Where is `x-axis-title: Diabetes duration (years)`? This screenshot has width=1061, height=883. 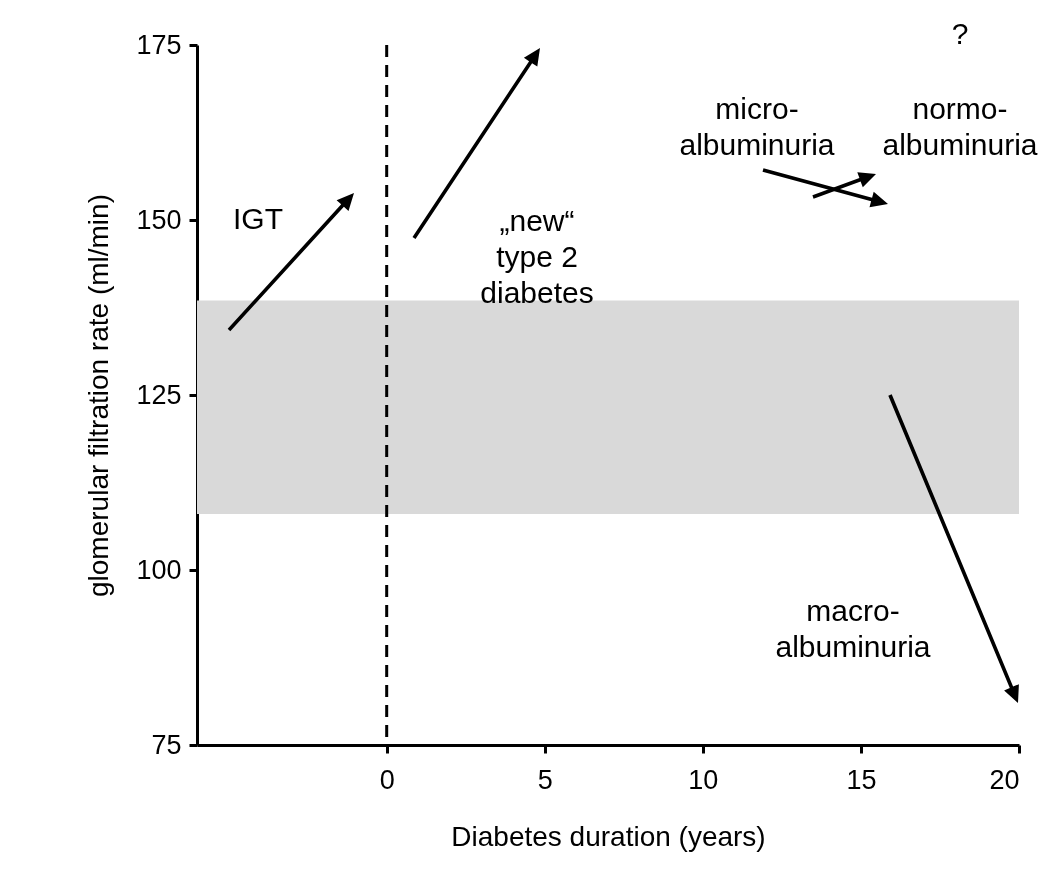
x-axis-title: Diabetes duration (years) is located at coordinates (608, 836).